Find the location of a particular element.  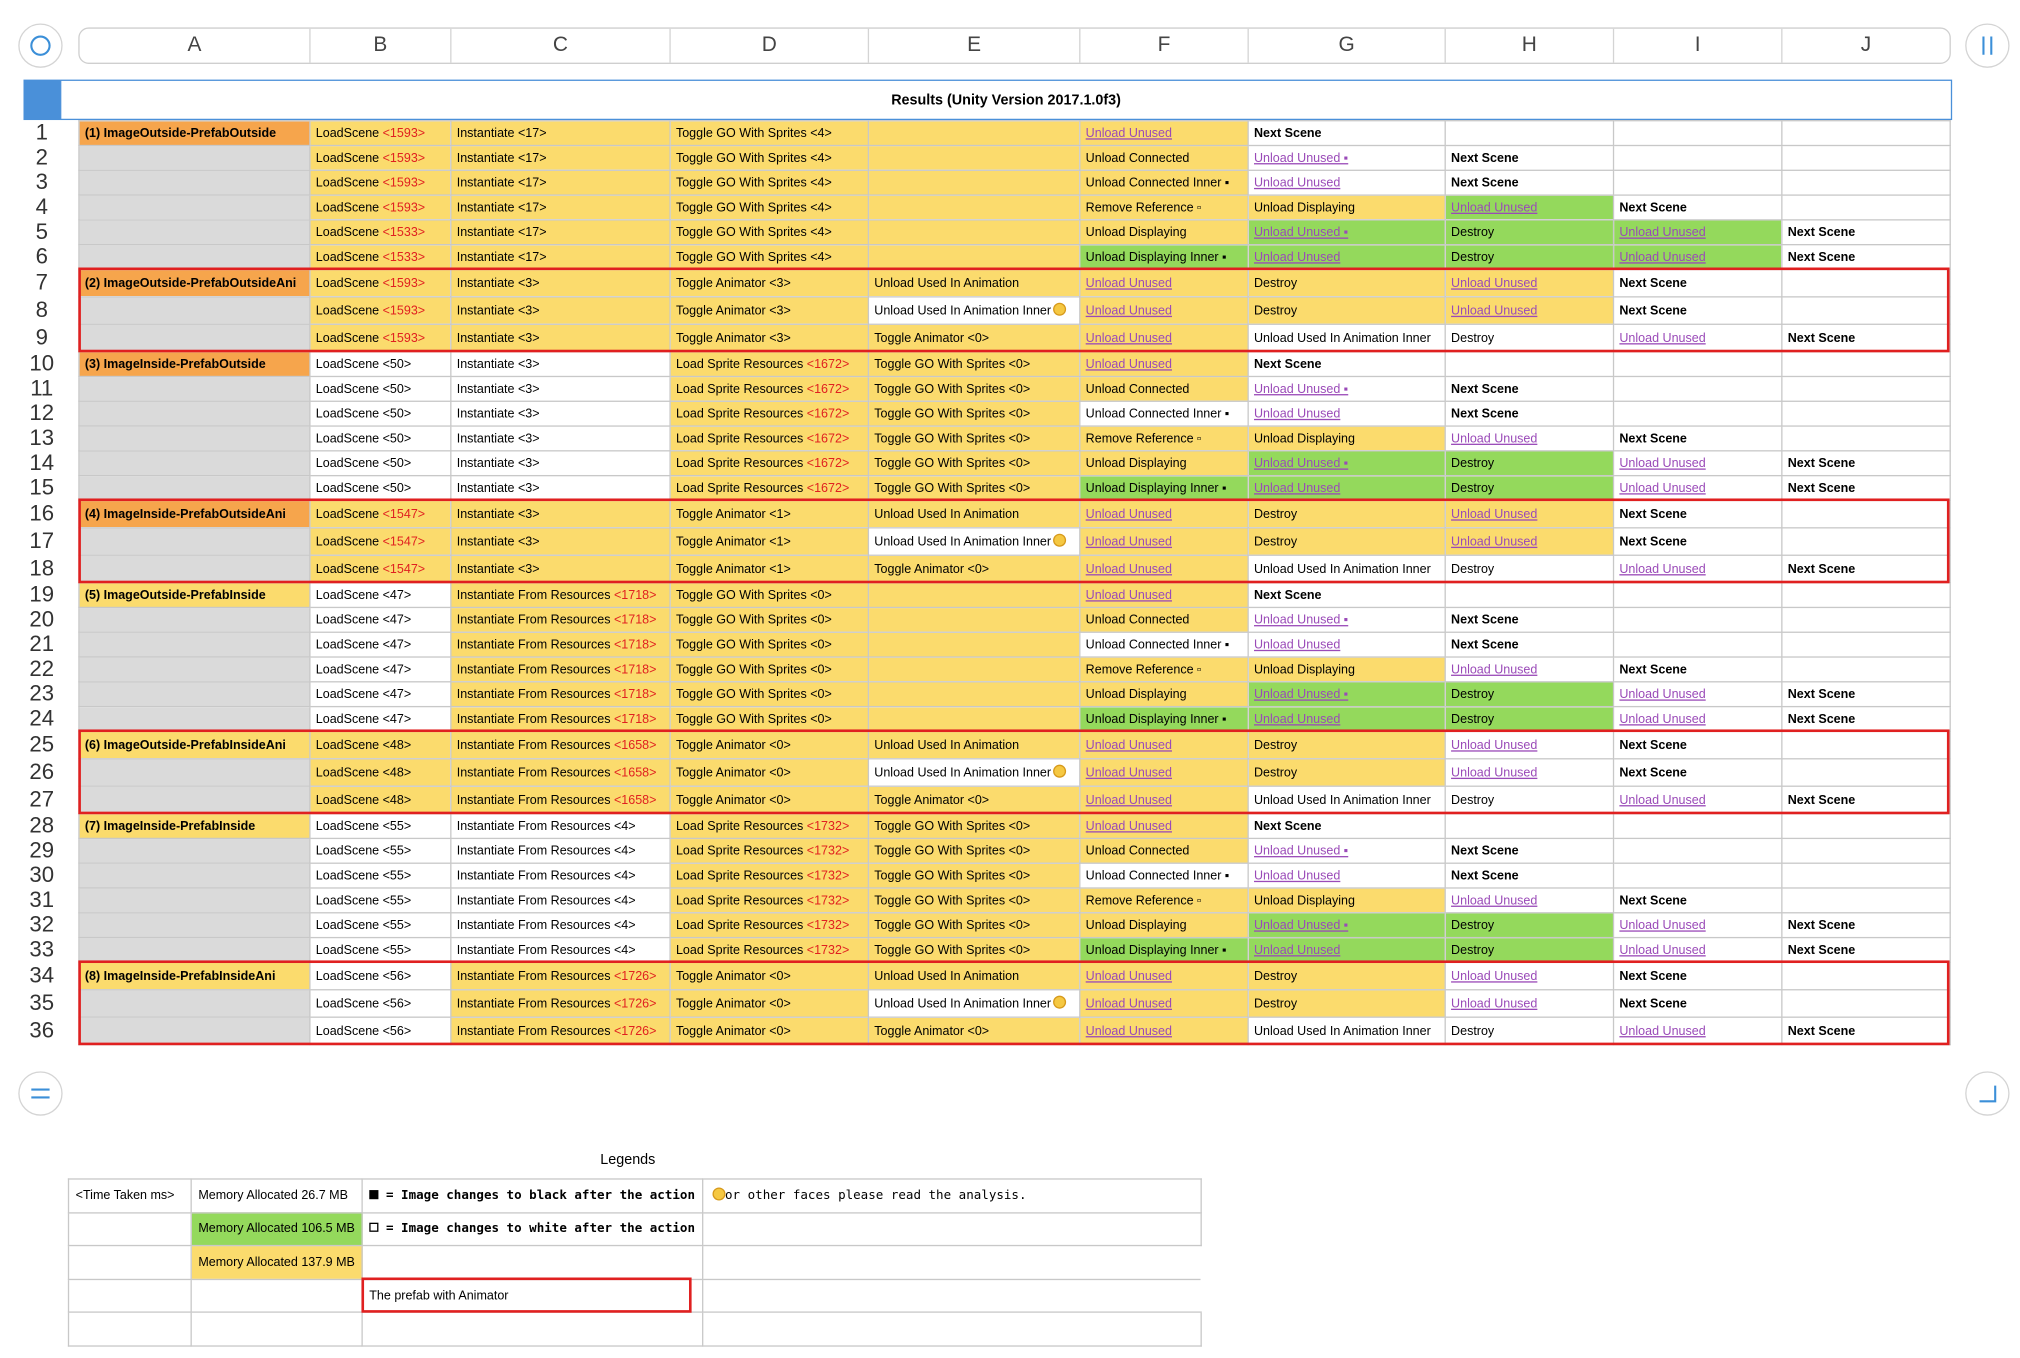

row-number: 7 is located at coordinates (41, 282).